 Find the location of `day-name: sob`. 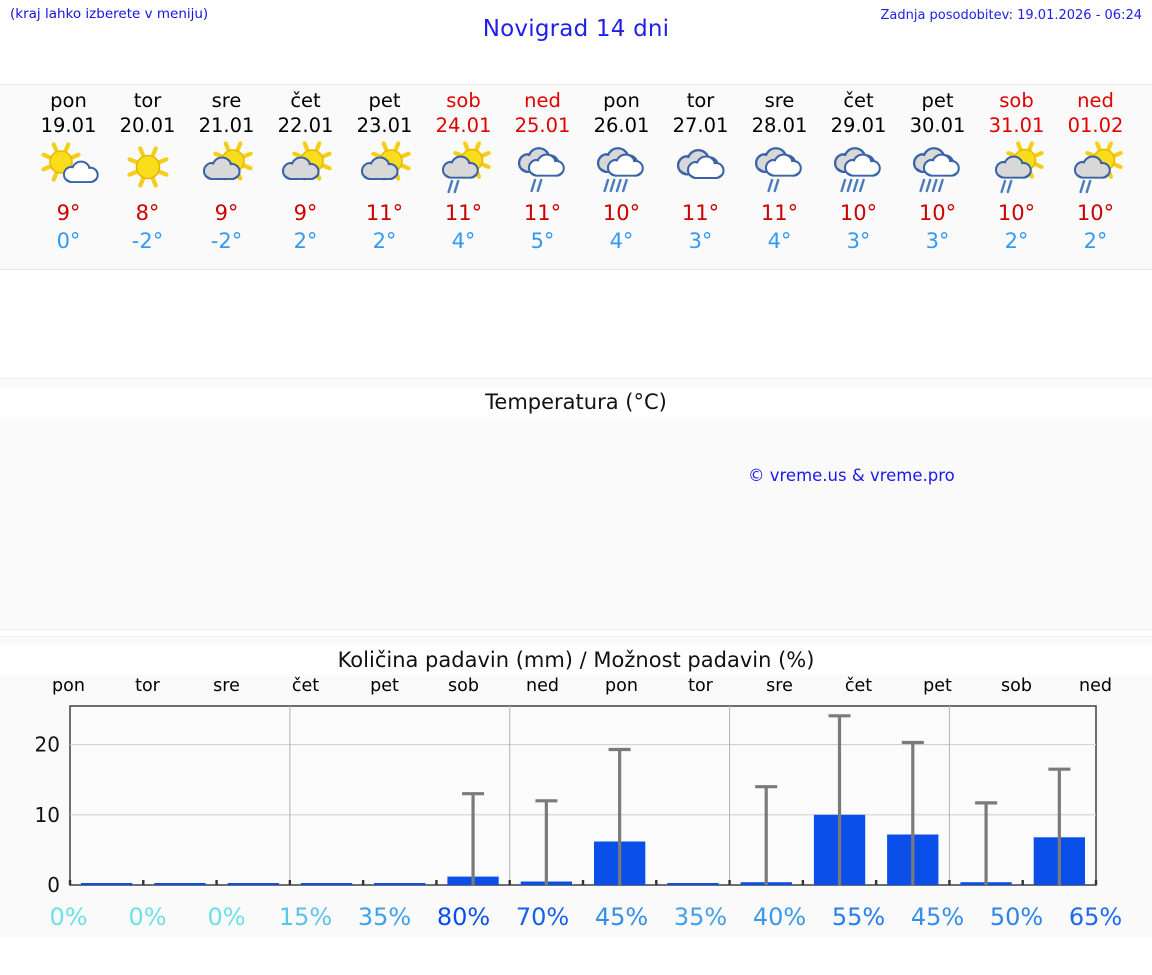

day-name: sob is located at coordinates (1016, 100).